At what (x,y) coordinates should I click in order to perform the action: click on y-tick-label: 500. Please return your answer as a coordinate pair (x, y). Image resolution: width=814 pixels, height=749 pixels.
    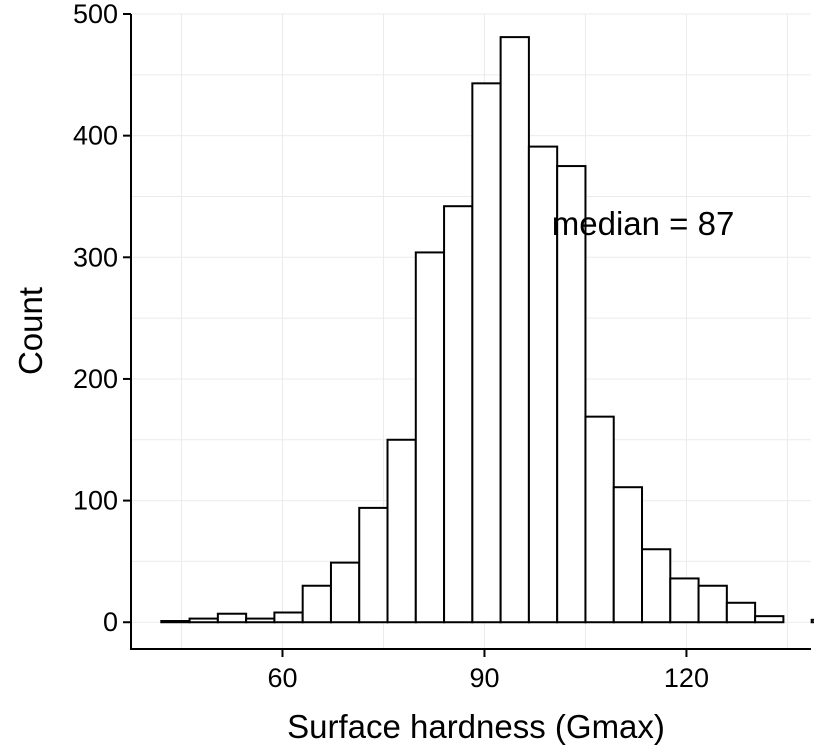
    Looking at the image, I should click on (95, 14).